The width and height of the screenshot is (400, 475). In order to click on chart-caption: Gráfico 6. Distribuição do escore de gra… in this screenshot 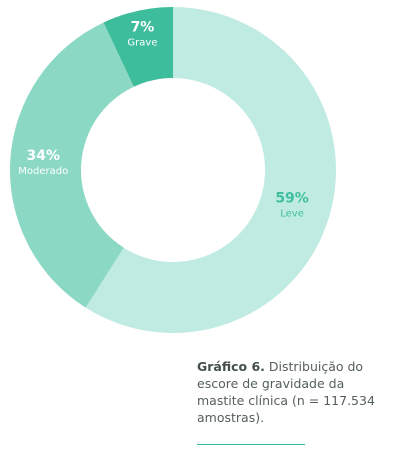, I will do `click(292, 392)`.